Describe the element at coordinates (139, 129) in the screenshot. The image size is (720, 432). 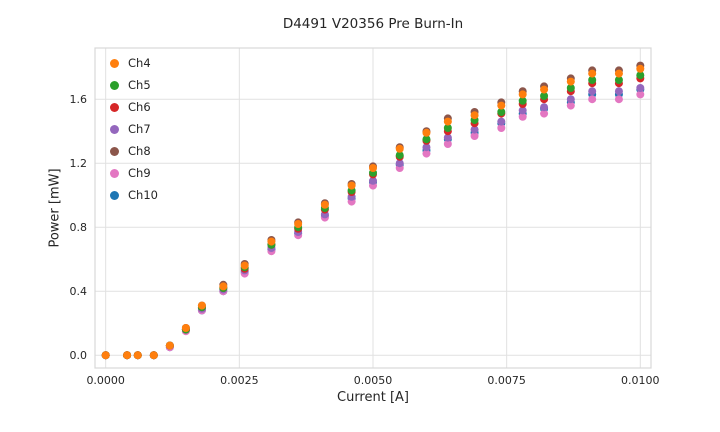
I see `legend-label: Ch7` at that location.